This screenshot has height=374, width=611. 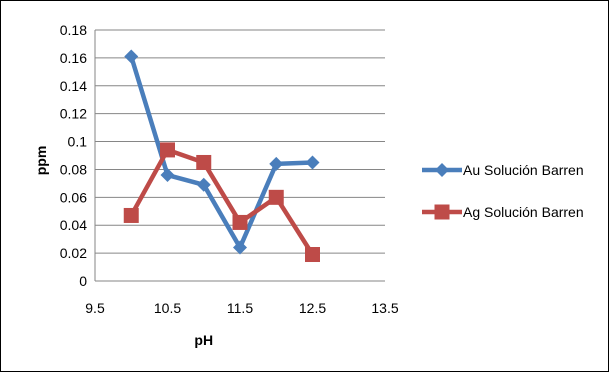 I want to click on y-axis-title: ppm, so click(x=41, y=161).